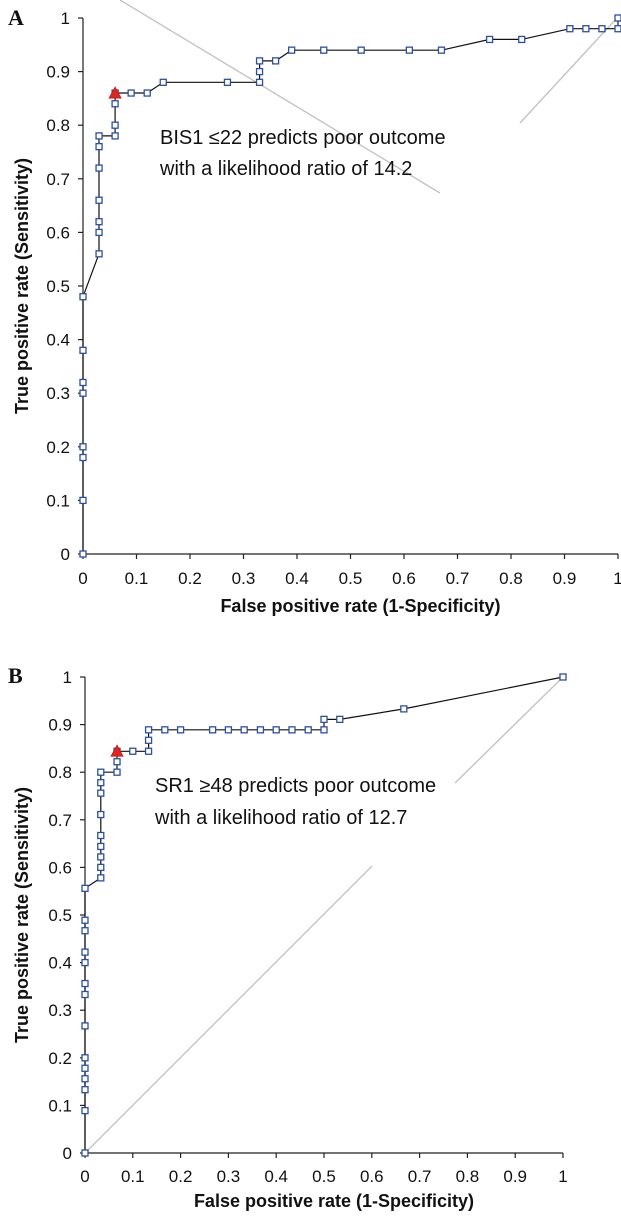 The width and height of the screenshot is (621, 1218). What do you see at coordinates (468, 1176) in the screenshot?
I see `x-tick-label: 0.8` at bounding box center [468, 1176].